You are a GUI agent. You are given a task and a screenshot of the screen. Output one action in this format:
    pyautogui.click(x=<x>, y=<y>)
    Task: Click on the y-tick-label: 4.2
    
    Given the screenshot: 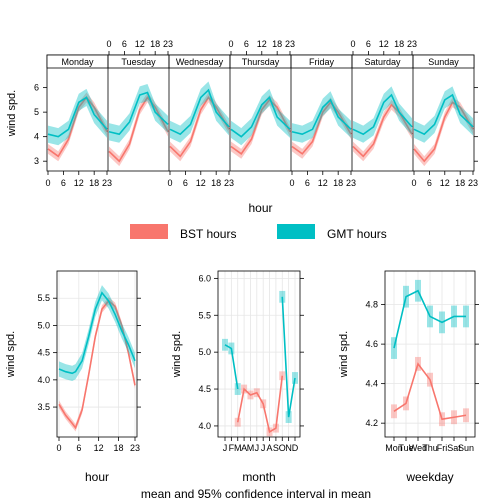 What is the action you would take?
    pyautogui.click(x=371, y=423)
    